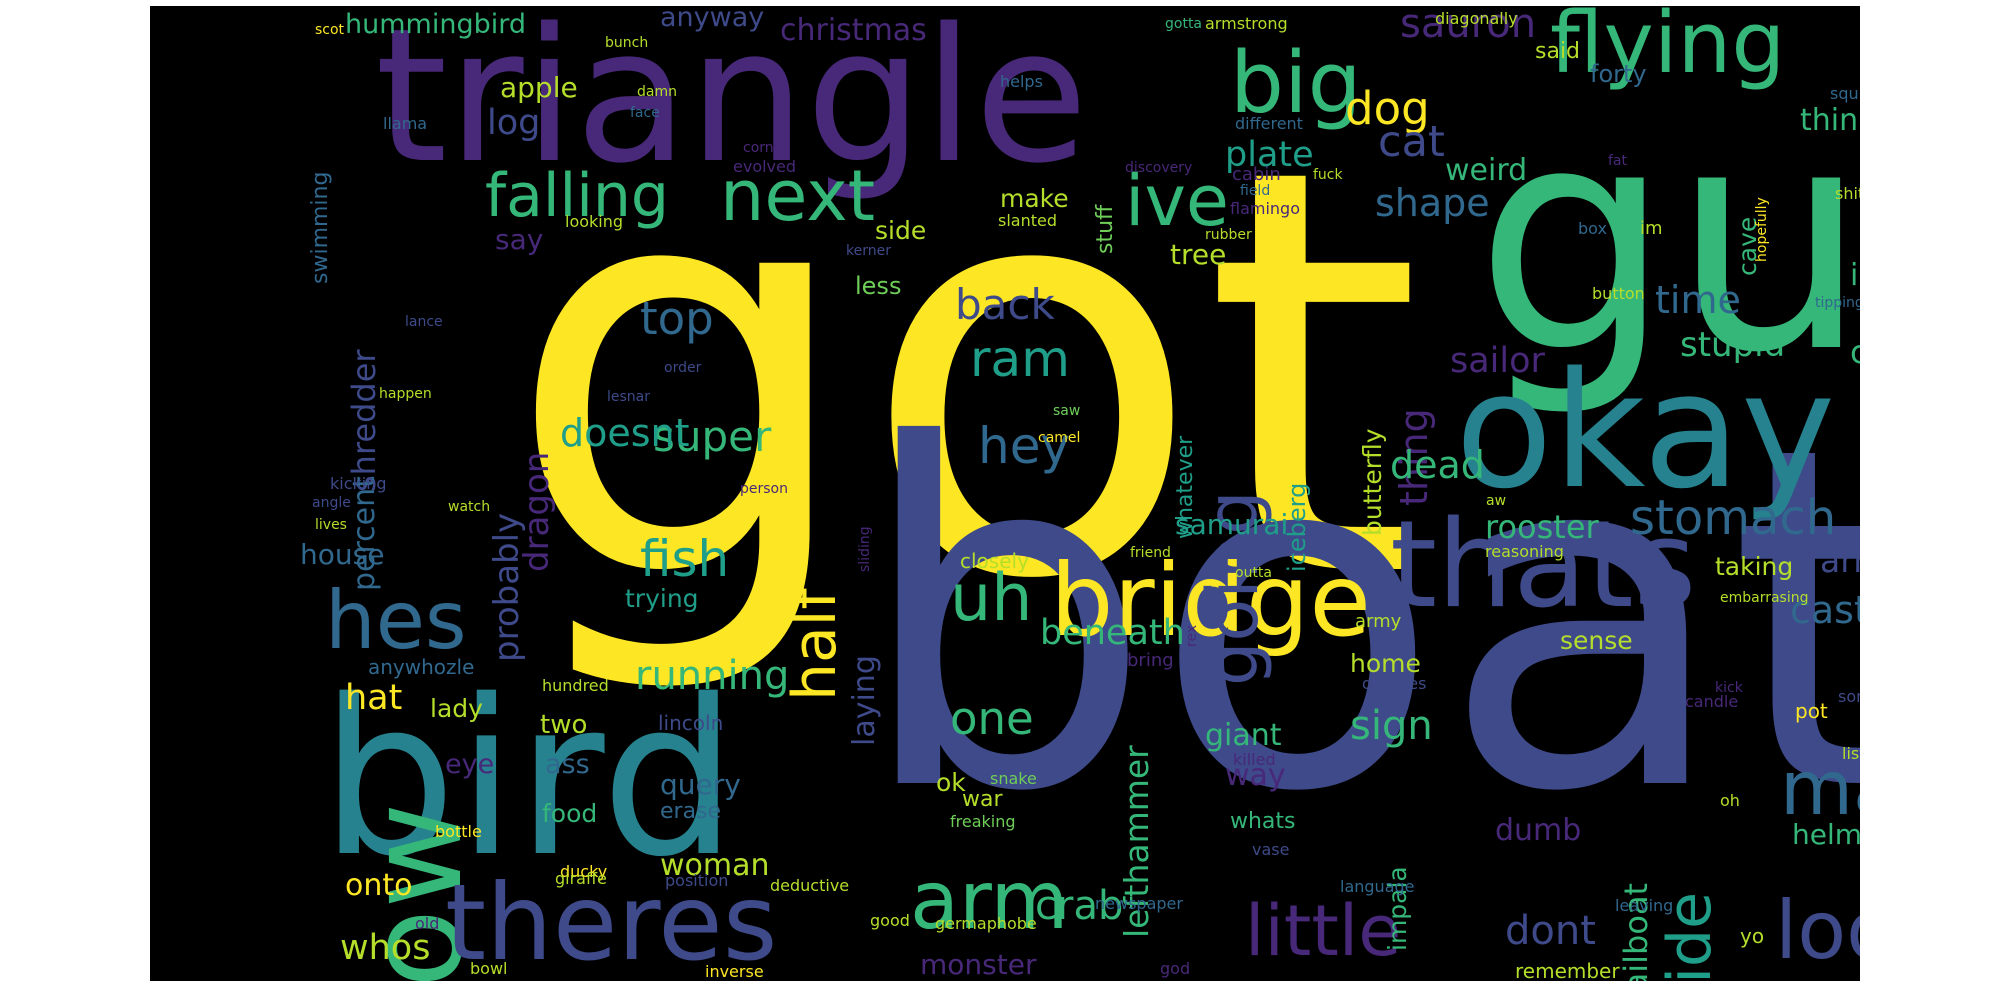 The image size is (2000, 1000). Describe the element at coordinates (1668, 49) in the screenshot. I see `cloud-word: flying` at that location.